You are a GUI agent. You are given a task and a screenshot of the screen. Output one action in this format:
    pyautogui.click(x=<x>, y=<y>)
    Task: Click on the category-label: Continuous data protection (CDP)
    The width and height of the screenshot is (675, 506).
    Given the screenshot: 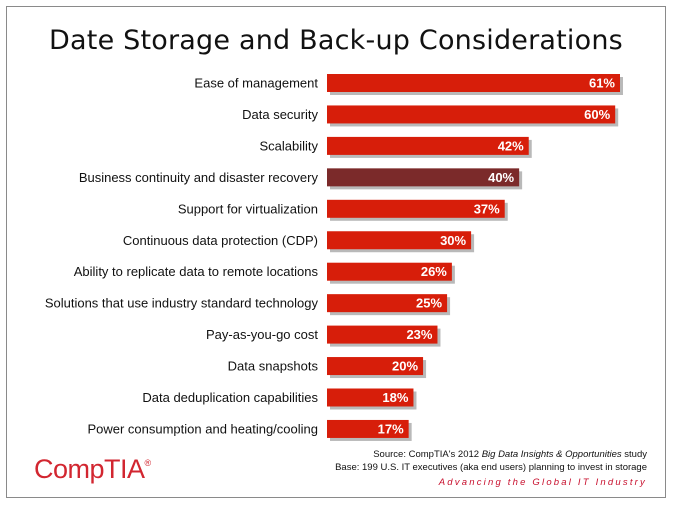 What is the action you would take?
    pyautogui.click(x=220, y=240)
    